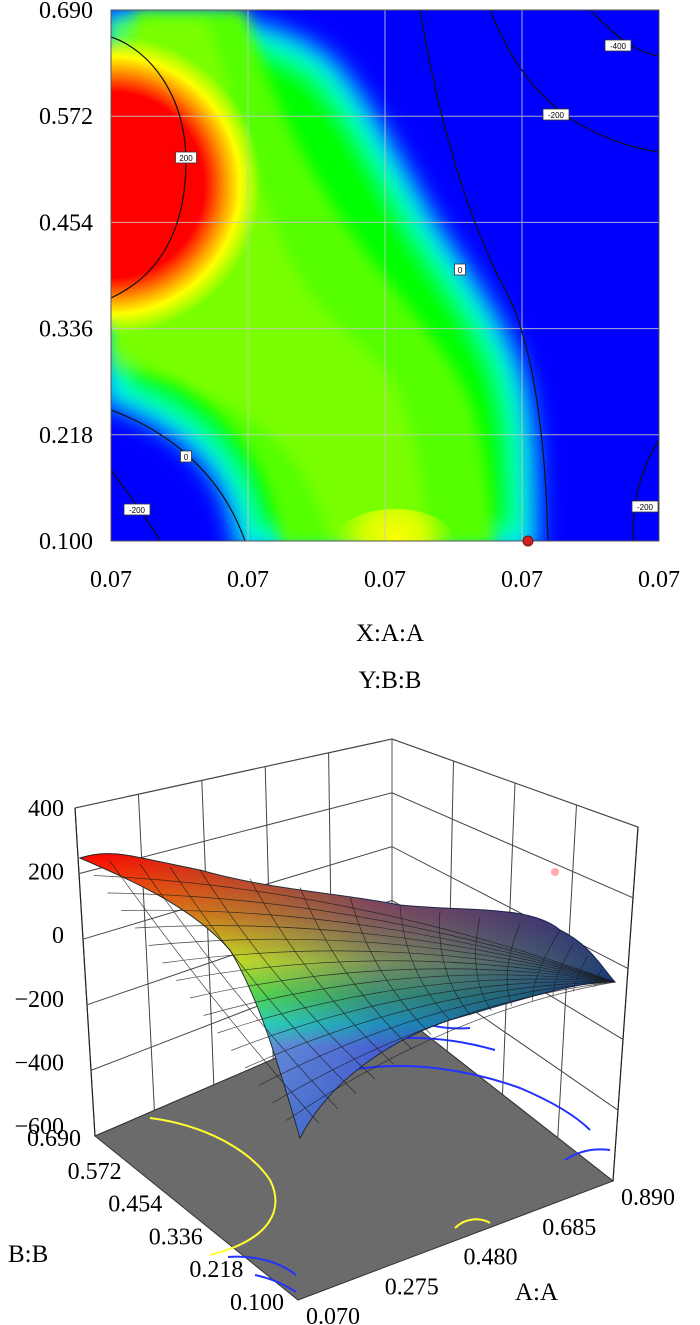 The height and width of the screenshot is (1325, 700). What do you see at coordinates (536, 1292) in the screenshot?
I see `surface-a-label: A:A` at bounding box center [536, 1292].